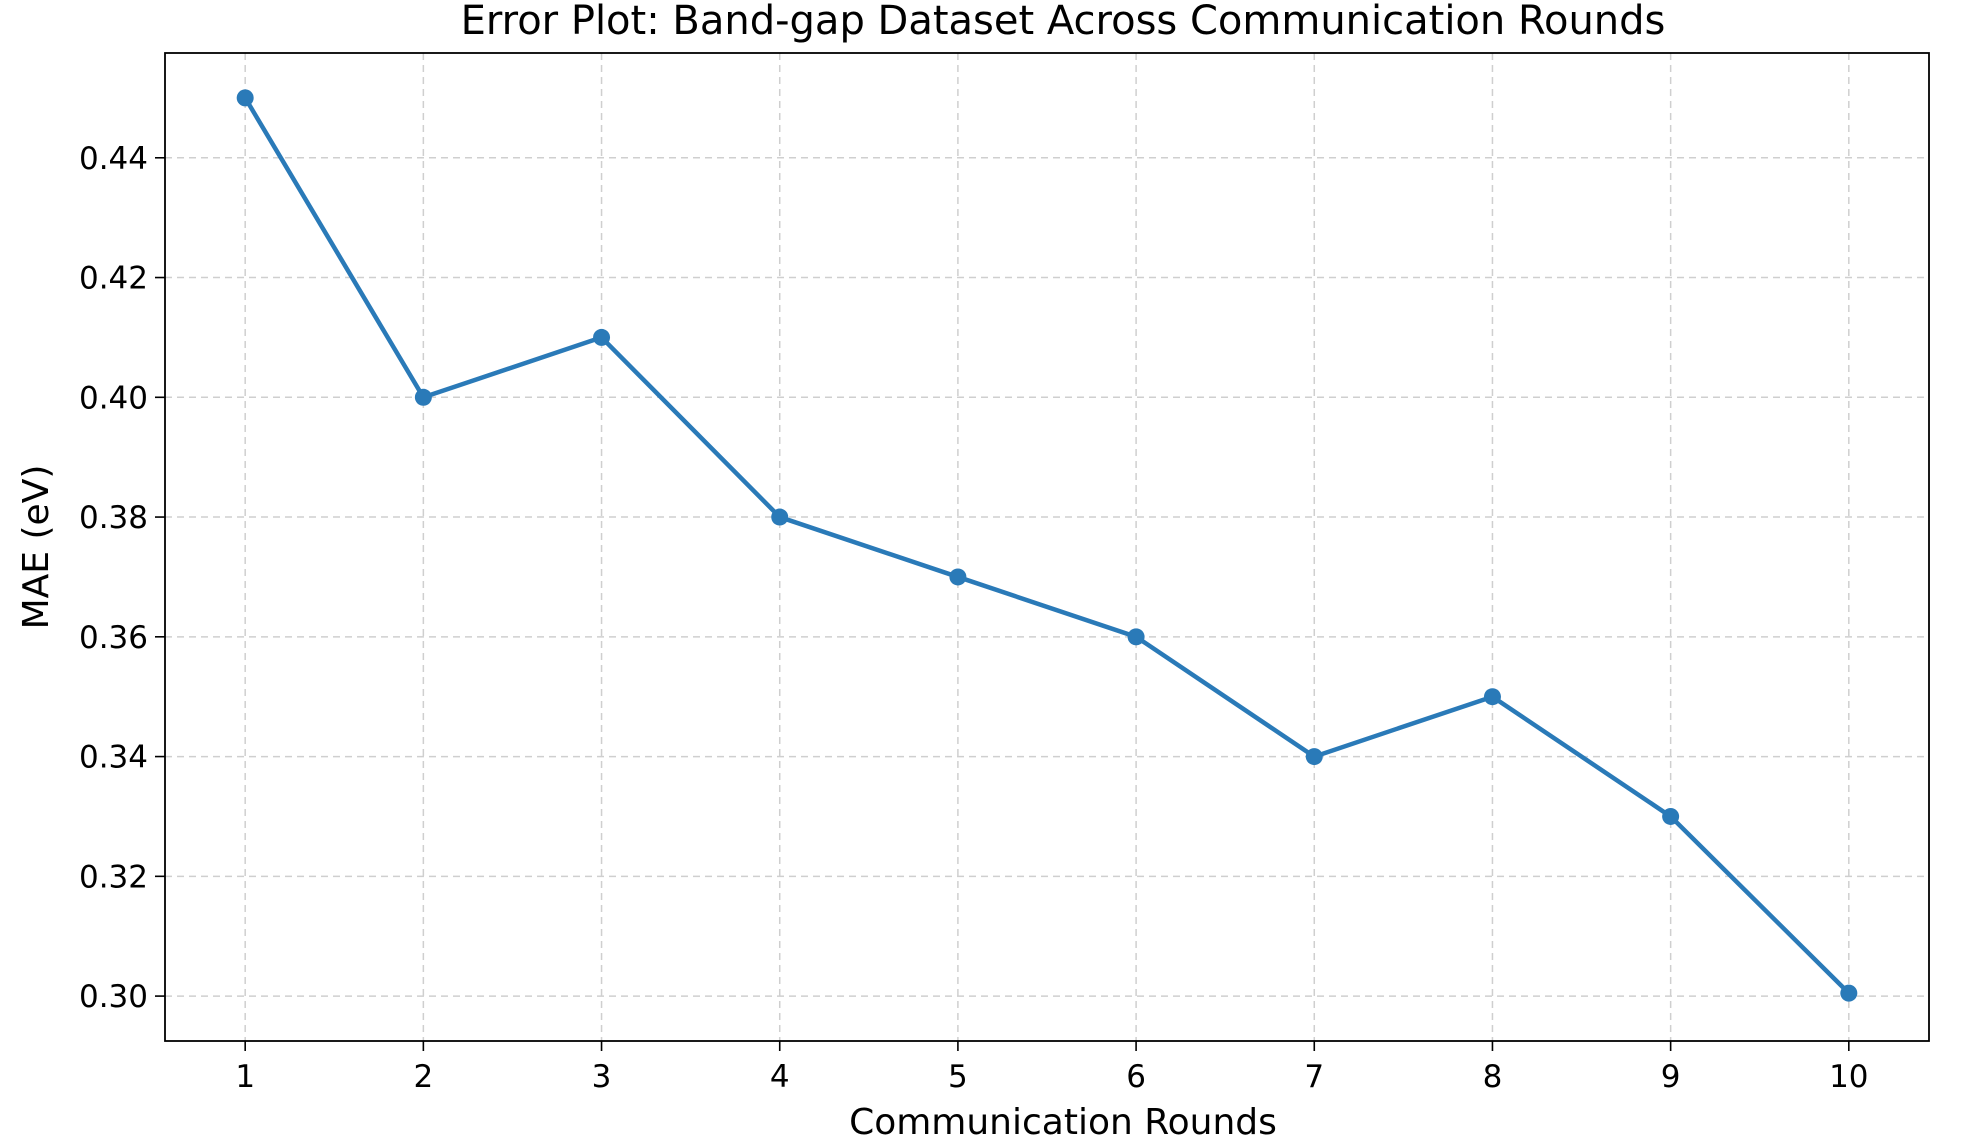  I want to click on x-tick-label: 4, so click(780, 1077).